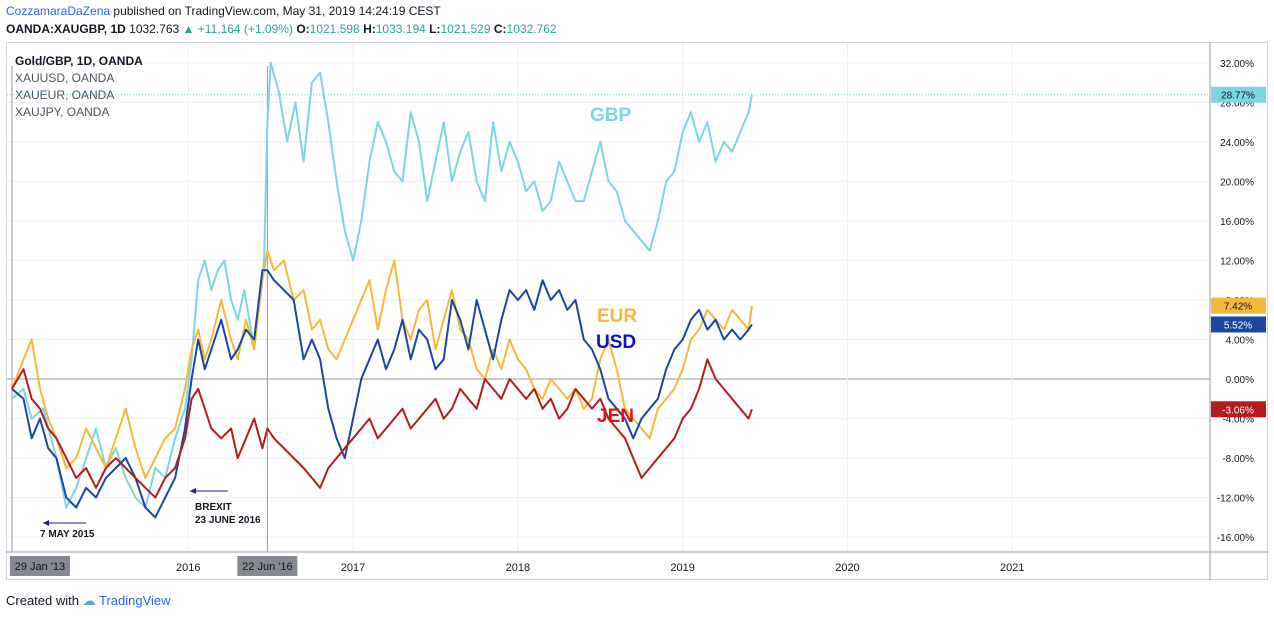 The height and width of the screenshot is (618, 1274). I want to click on legend-entry: XAUEUR, OANDA, so click(64, 95).